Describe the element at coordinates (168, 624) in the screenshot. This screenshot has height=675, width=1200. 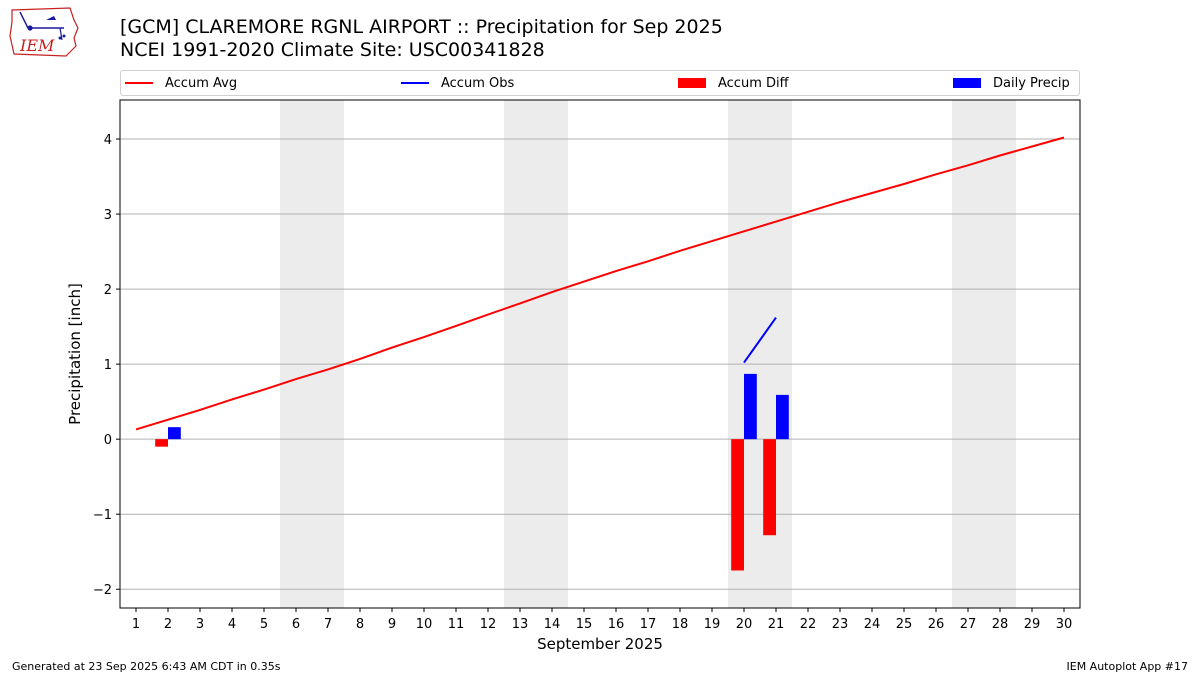
I see `x-tick-label: 2` at that location.